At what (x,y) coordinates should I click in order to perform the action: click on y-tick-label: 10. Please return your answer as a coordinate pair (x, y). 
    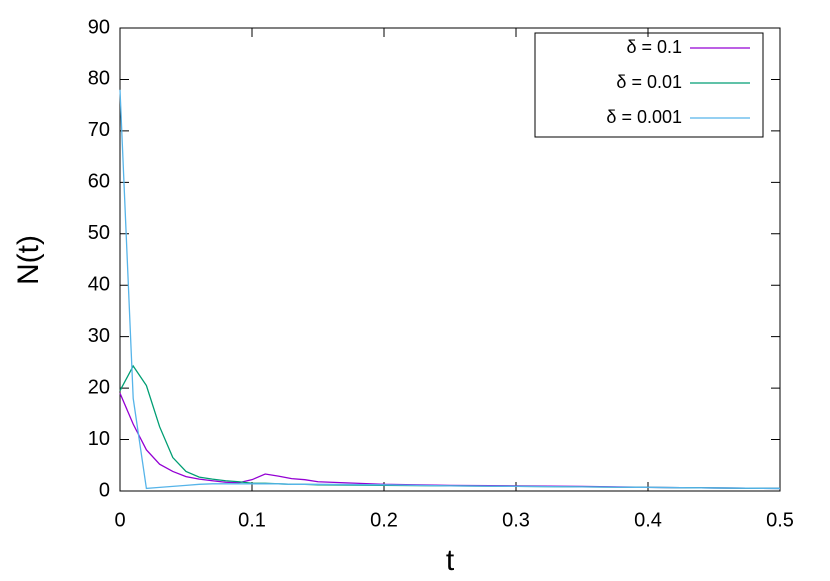
    Looking at the image, I should click on (99, 439).